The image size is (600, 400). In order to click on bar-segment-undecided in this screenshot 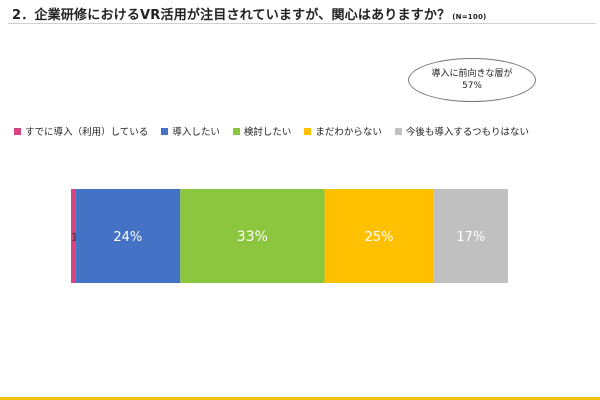, I will do `click(379, 236)`.